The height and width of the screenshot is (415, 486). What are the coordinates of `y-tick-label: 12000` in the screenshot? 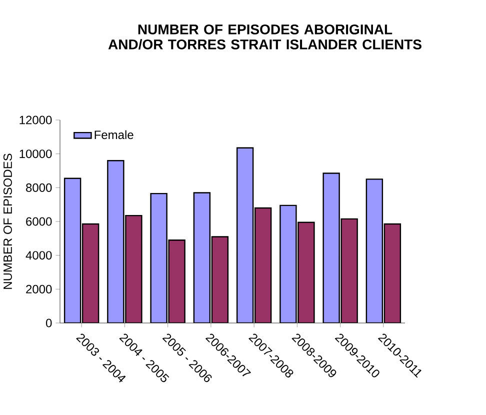 It's located at (36, 120).